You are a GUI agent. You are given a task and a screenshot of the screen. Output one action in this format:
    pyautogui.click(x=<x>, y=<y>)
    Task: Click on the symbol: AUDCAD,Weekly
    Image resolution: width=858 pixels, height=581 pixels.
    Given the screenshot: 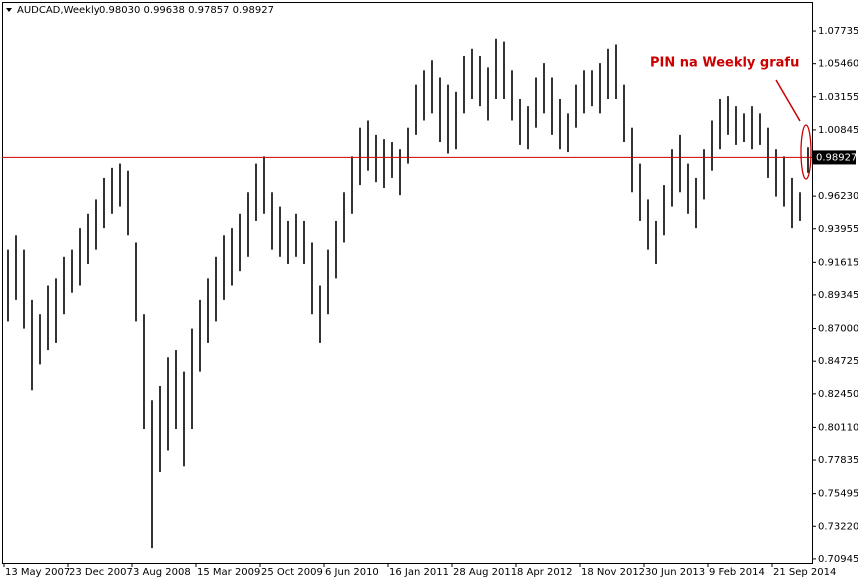 What is the action you would take?
    pyautogui.click(x=58, y=10)
    